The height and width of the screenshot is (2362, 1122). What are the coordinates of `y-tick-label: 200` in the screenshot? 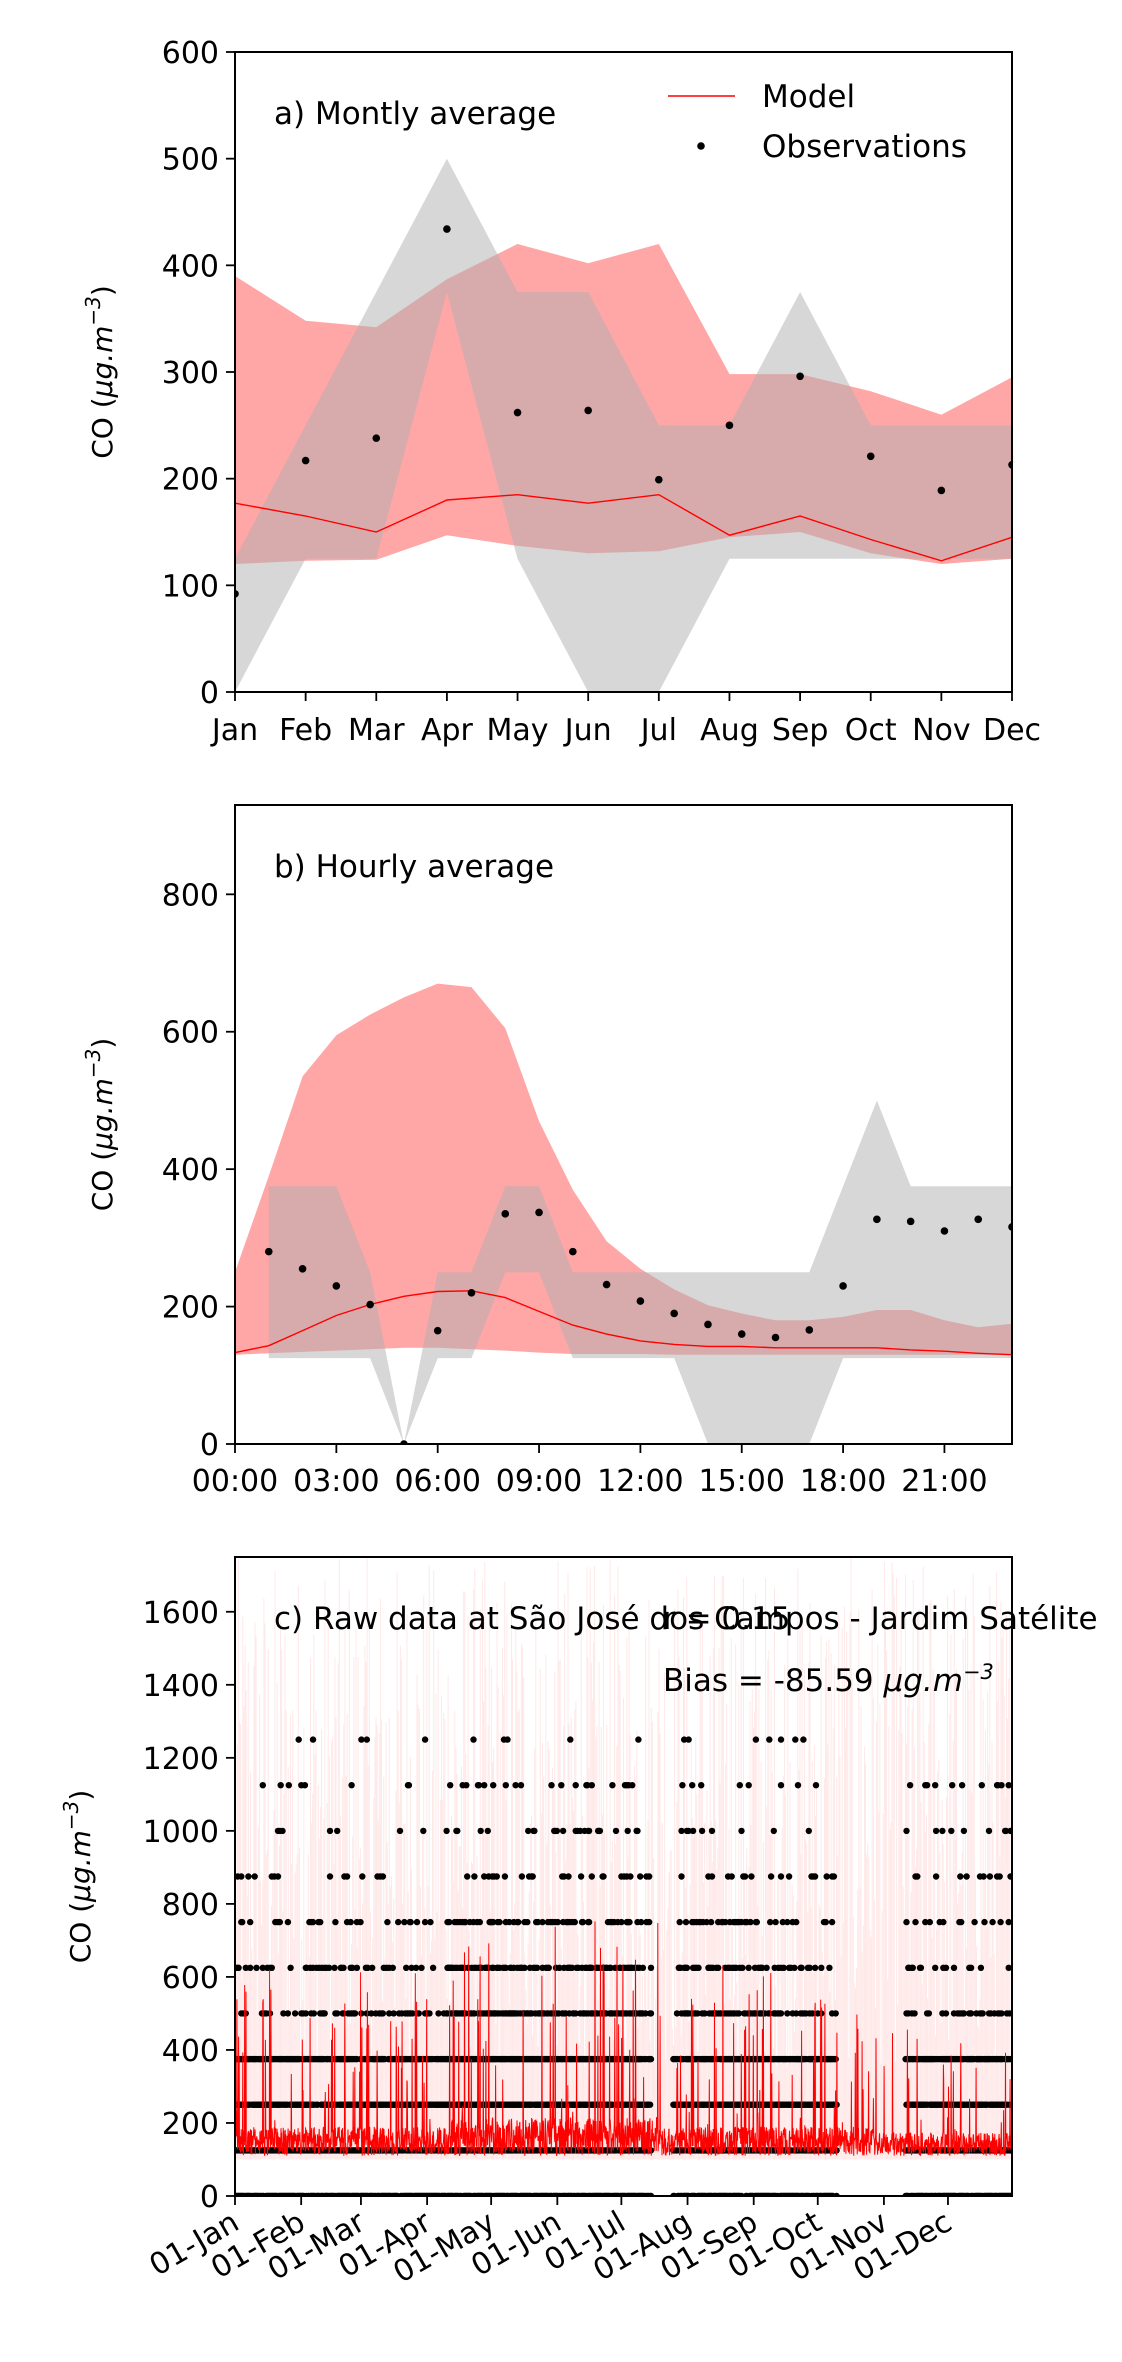 It's located at (190, 1308).